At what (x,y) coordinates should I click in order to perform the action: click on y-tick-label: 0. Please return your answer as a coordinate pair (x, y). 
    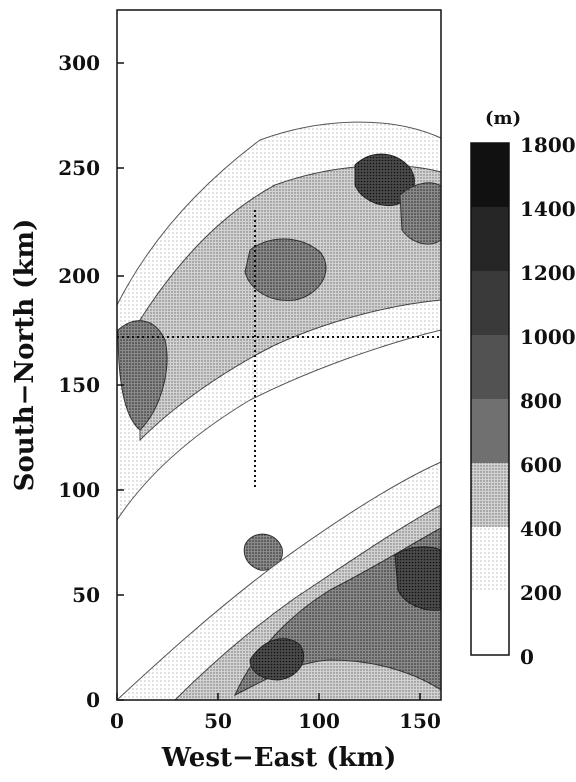
    Looking at the image, I should click on (93, 700).